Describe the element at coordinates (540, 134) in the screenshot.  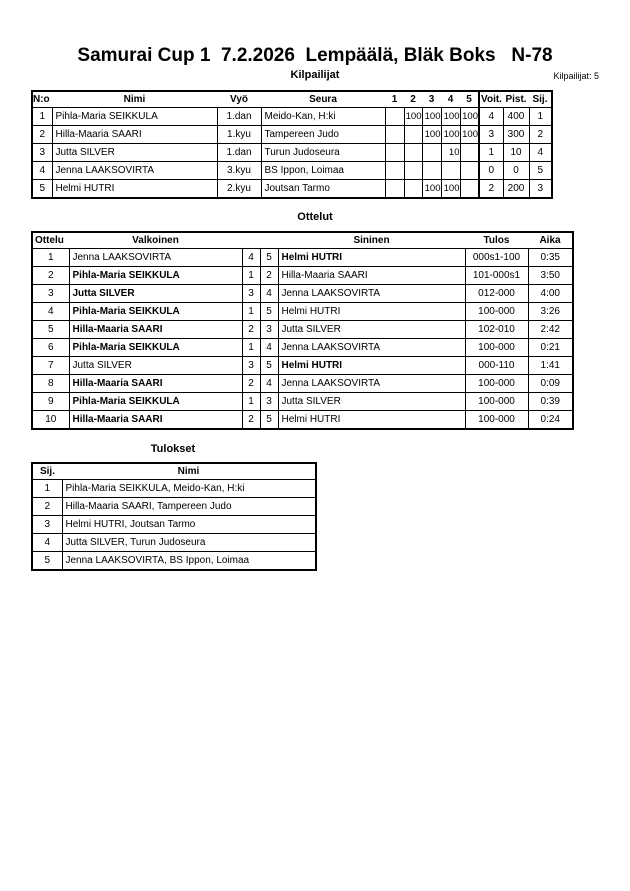
I see `competitor-rank: 2` at that location.